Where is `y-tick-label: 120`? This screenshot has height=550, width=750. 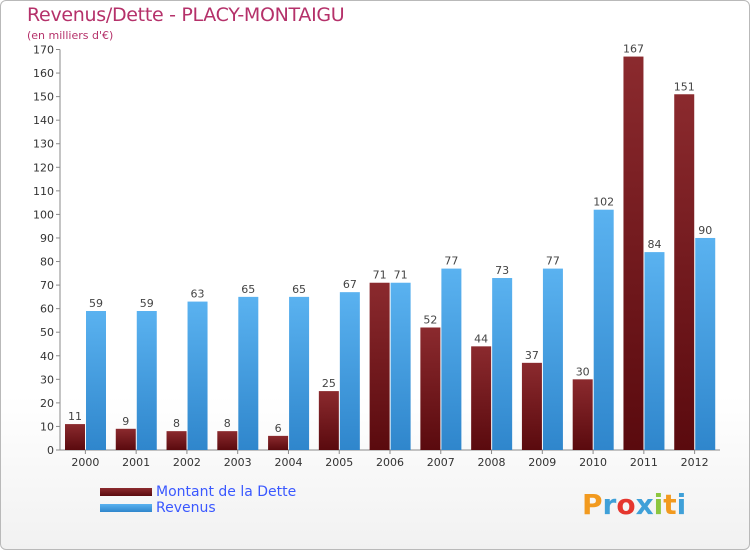 y-tick-label: 120 is located at coordinates (43, 167).